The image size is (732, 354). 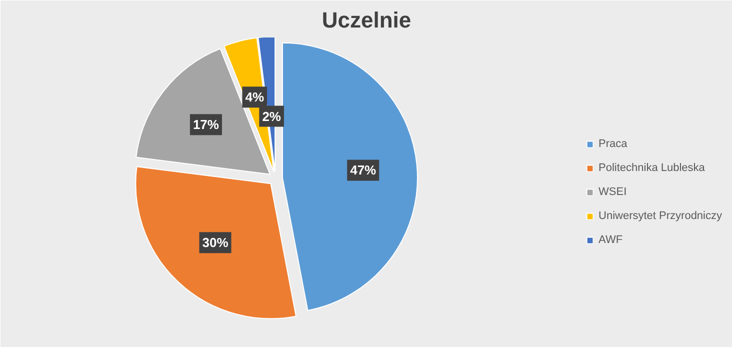 What do you see at coordinates (215, 242) in the screenshot?
I see `data-label: 30%` at bounding box center [215, 242].